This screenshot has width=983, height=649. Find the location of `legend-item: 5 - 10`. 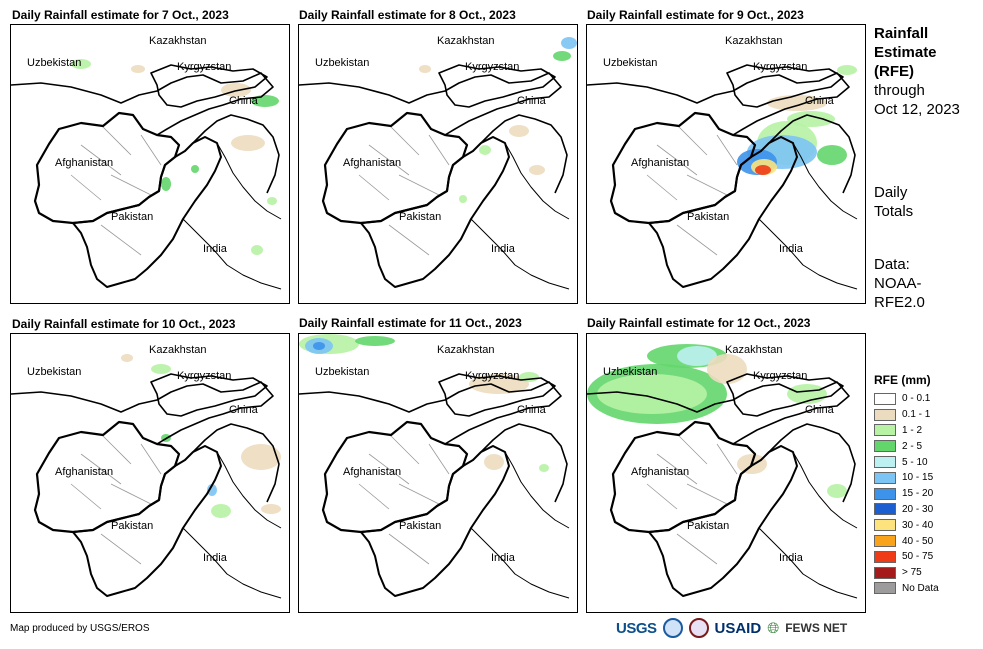

legend-item: 5 - 10 is located at coordinates (906, 462).